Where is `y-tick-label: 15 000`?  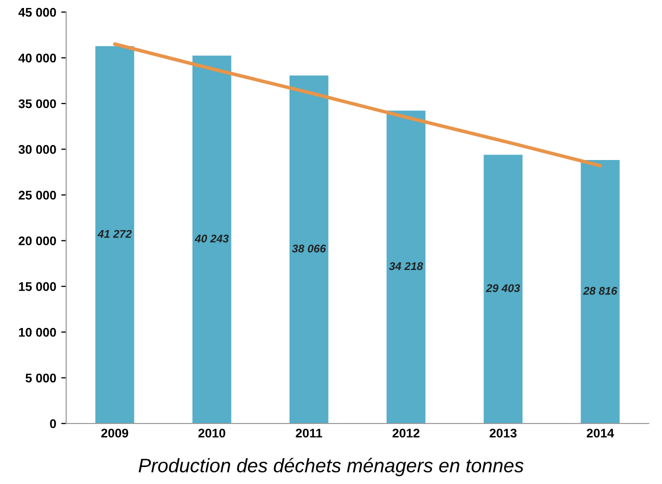 y-tick-label: 15 000 is located at coordinates (37, 287).